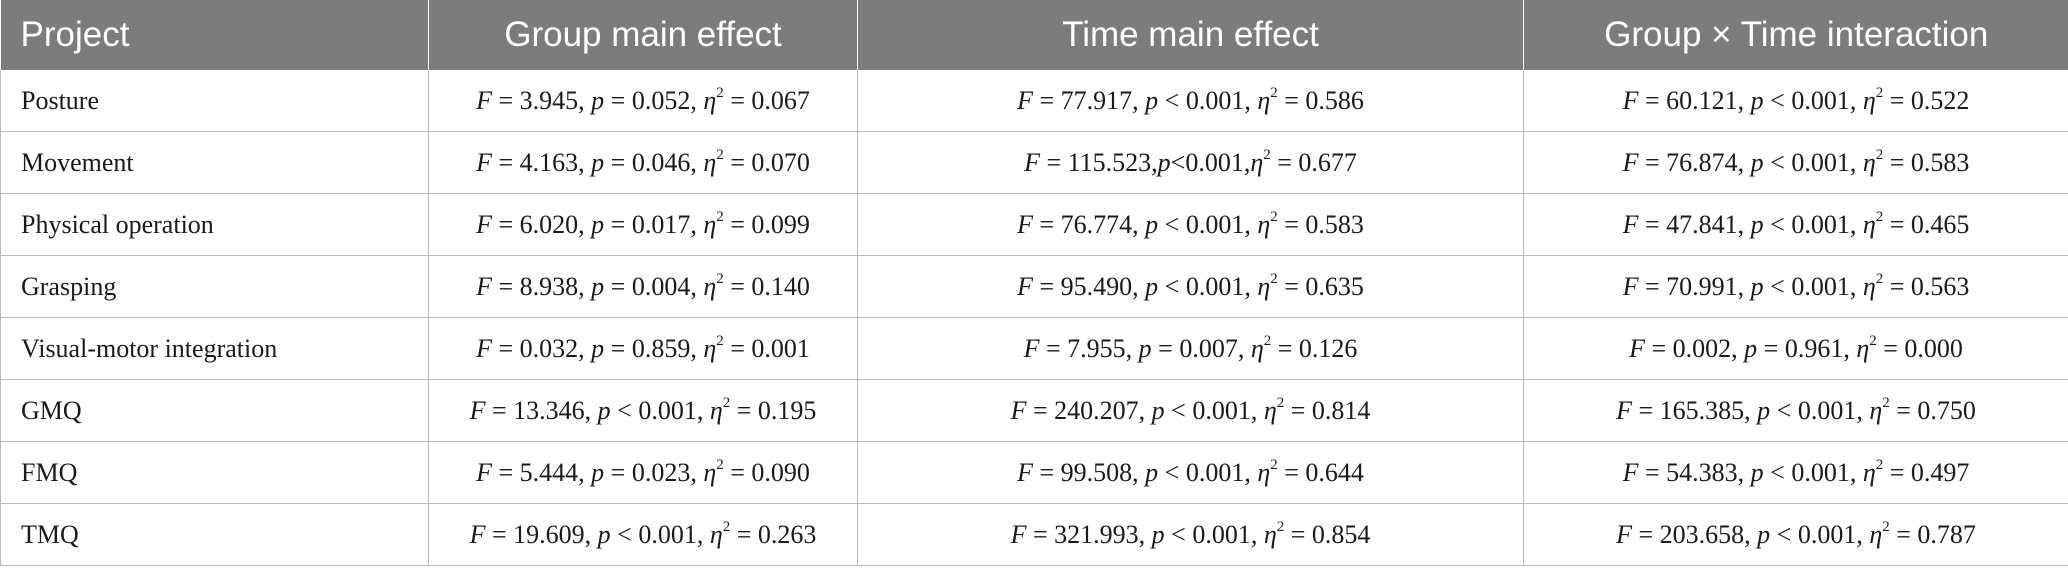 Image resolution: width=2068 pixels, height=588 pixels. Describe the element at coordinates (643, 348) in the screenshot. I see `stat-cell-group: F = 0.032, p = 0.859, η2 = 0.001` at that location.